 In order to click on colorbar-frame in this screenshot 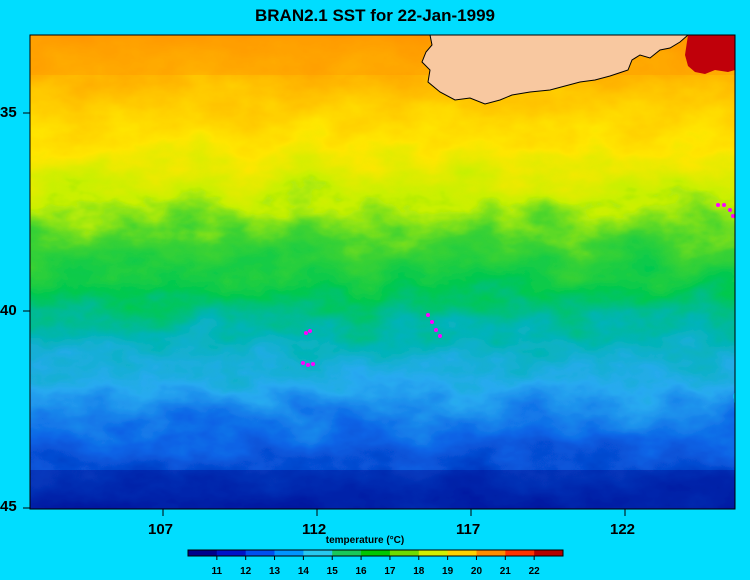, I will do `click(375, 553)`.